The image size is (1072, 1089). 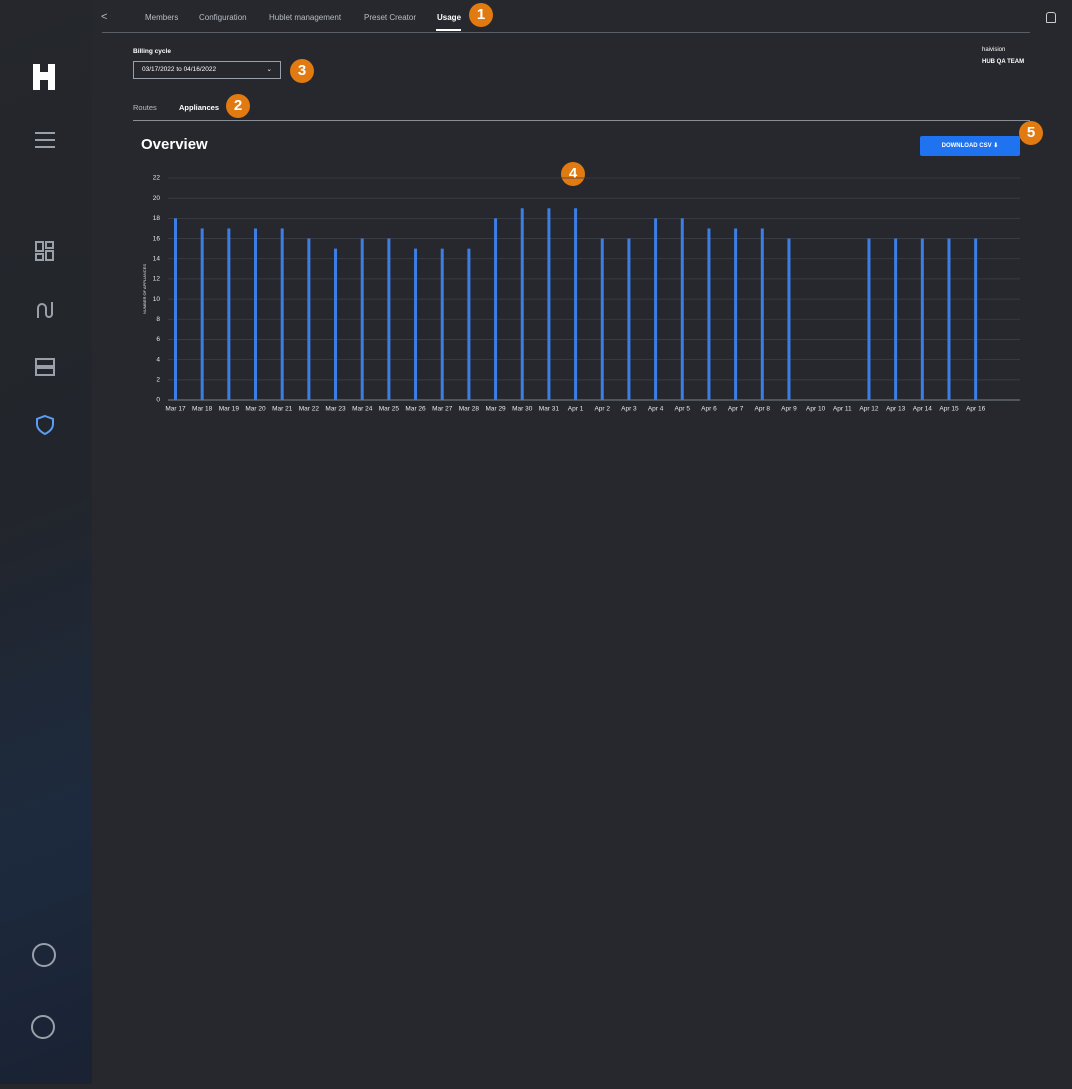 What do you see at coordinates (949, 409) in the screenshot?
I see `x-tick-label: Apr 15` at bounding box center [949, 409].